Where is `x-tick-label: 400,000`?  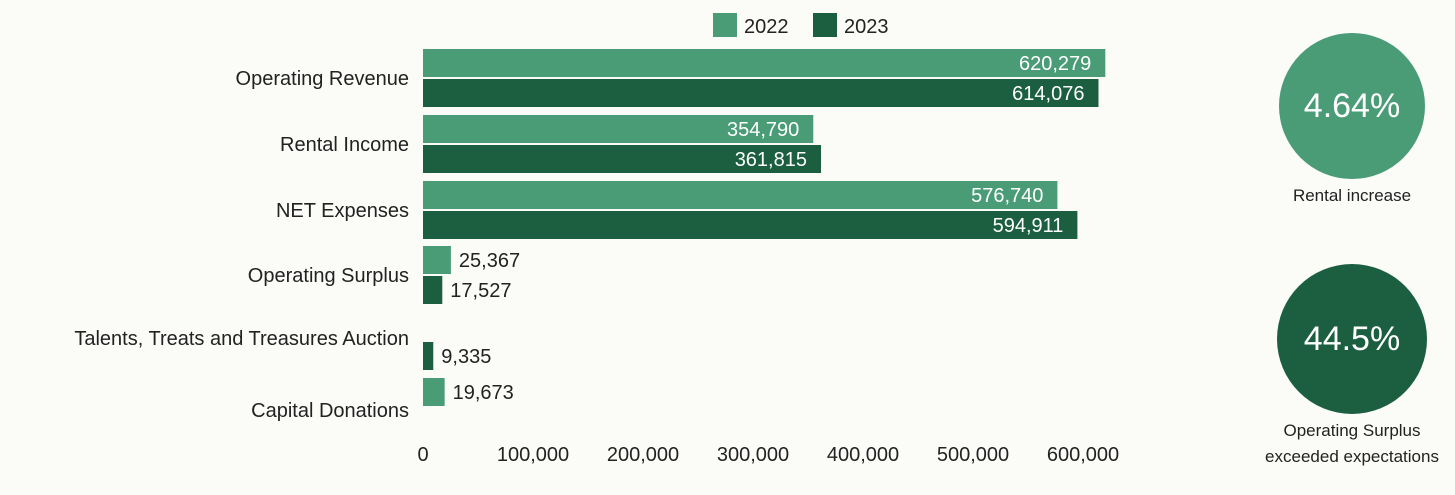 x-tick-label: 400,000 is located at coordinates (863, 455).